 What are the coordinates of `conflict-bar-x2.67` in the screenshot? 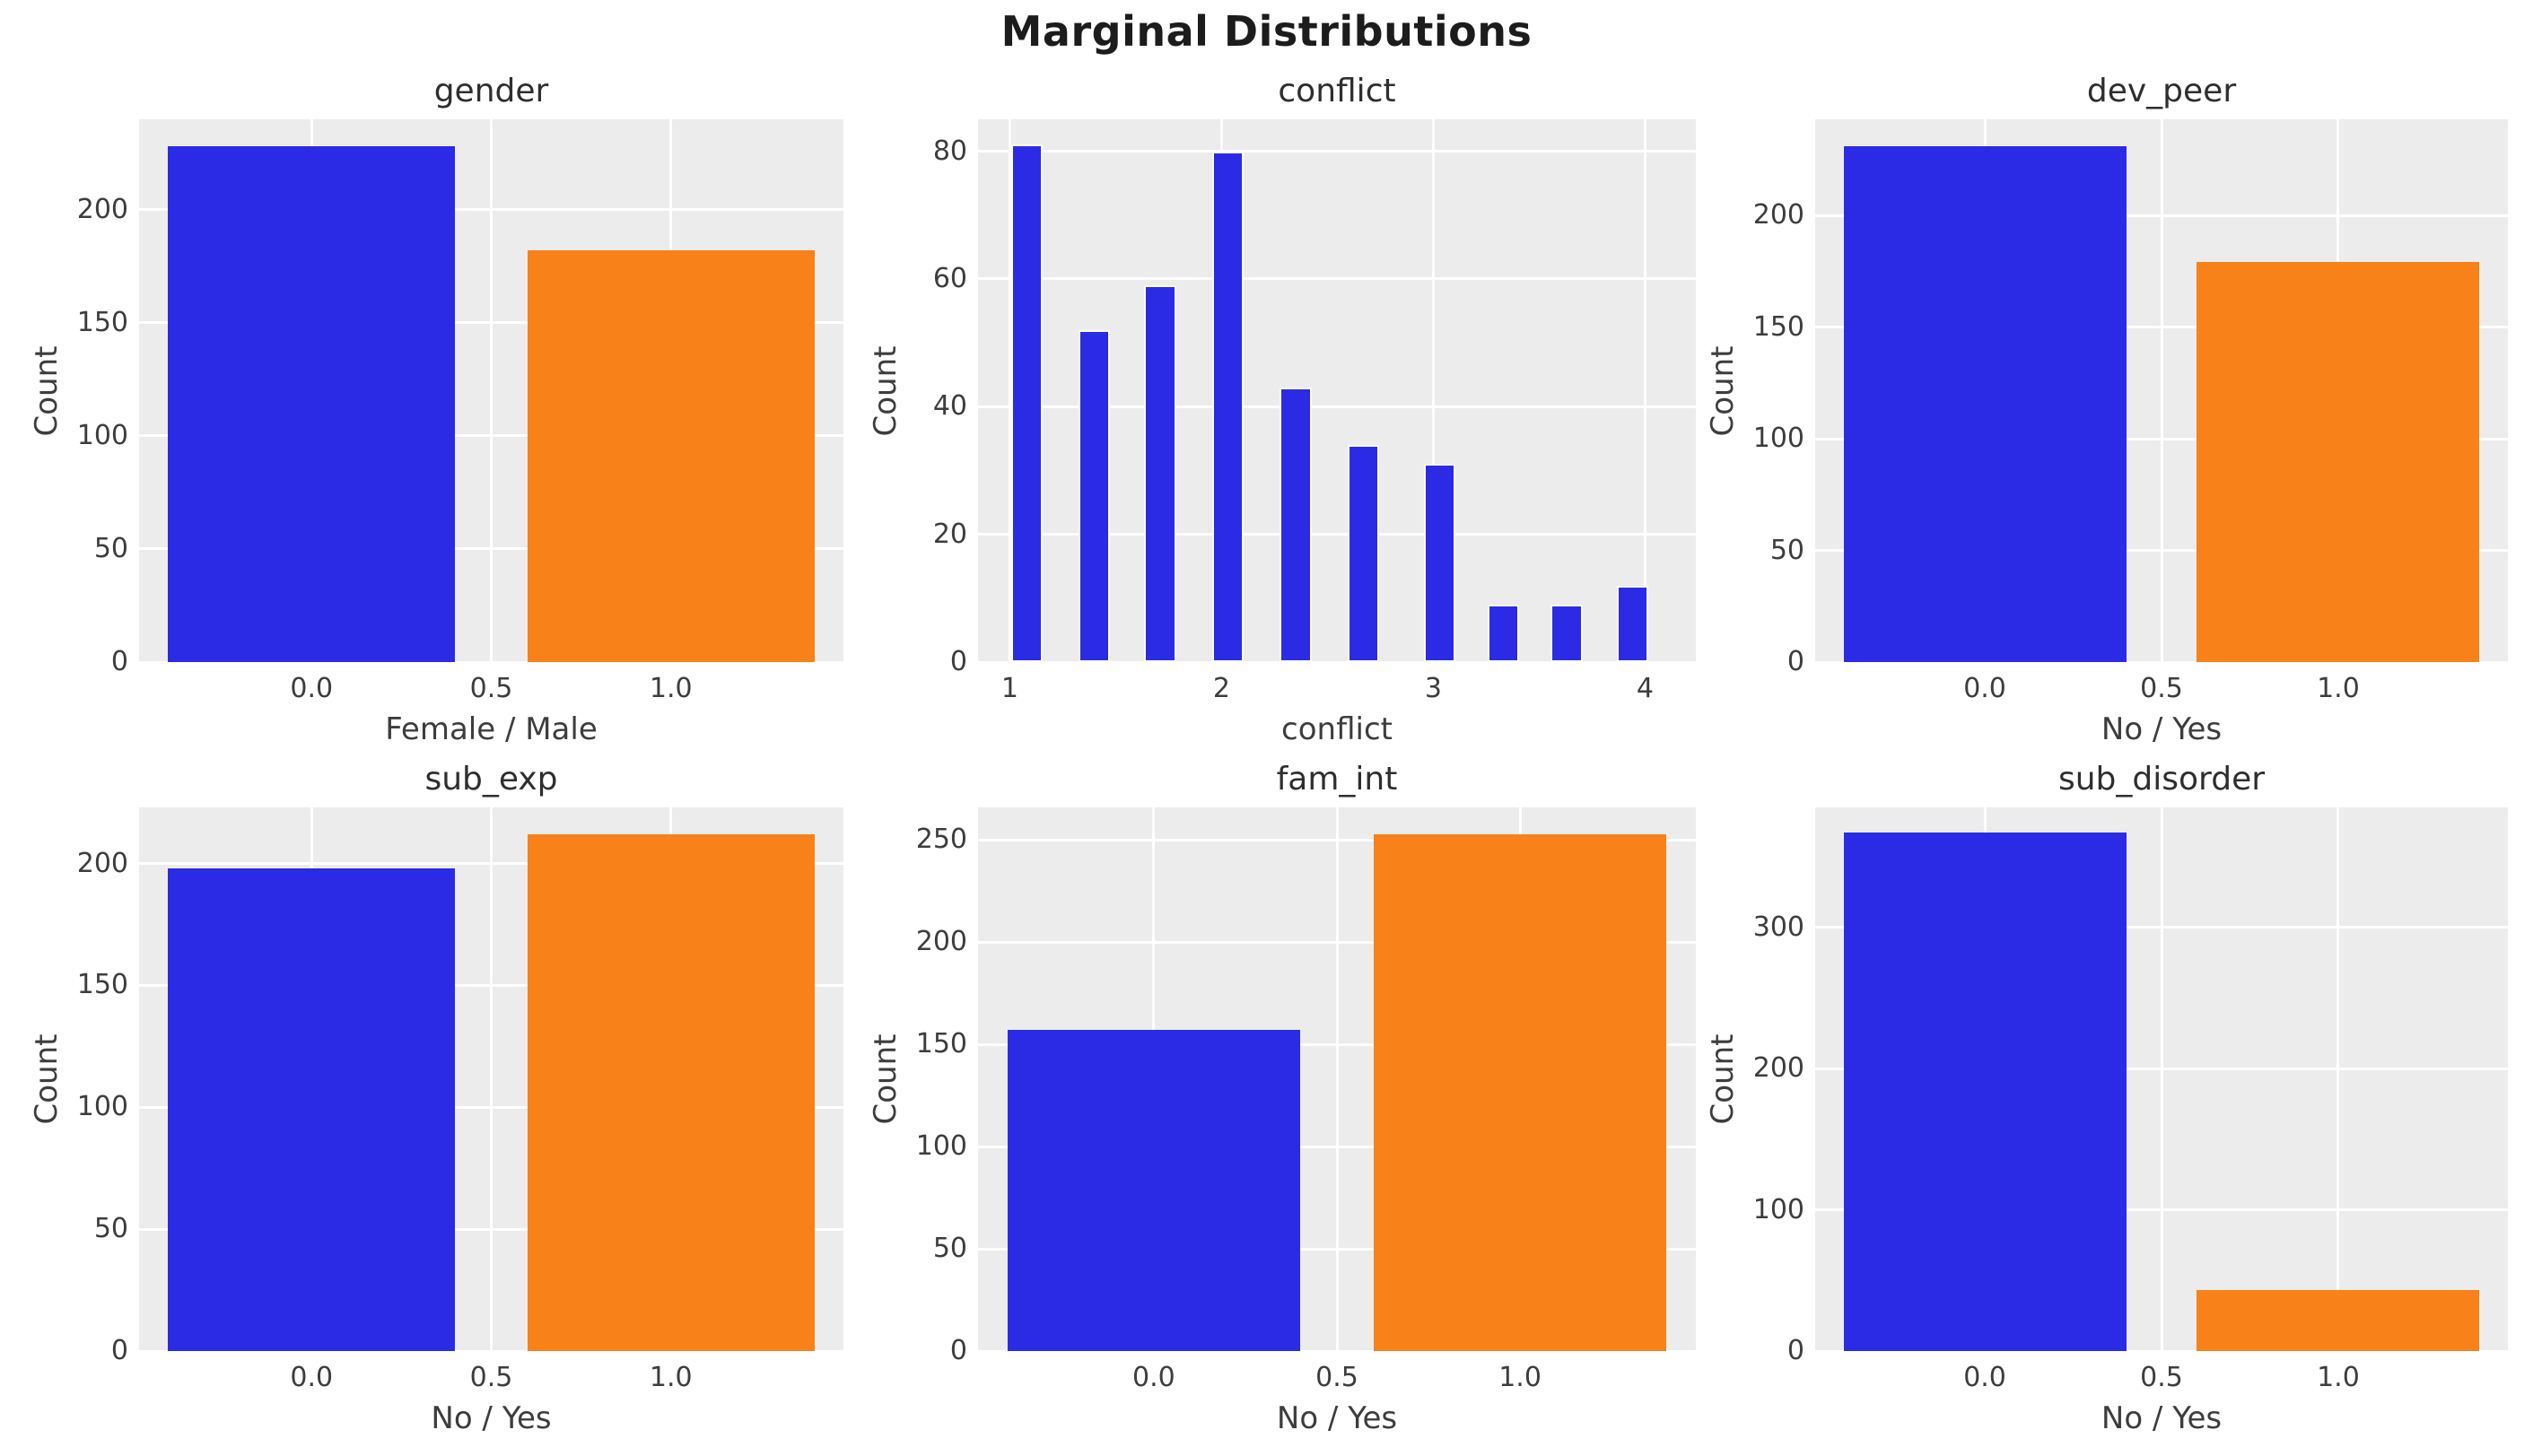 It's located at (1363, 553).